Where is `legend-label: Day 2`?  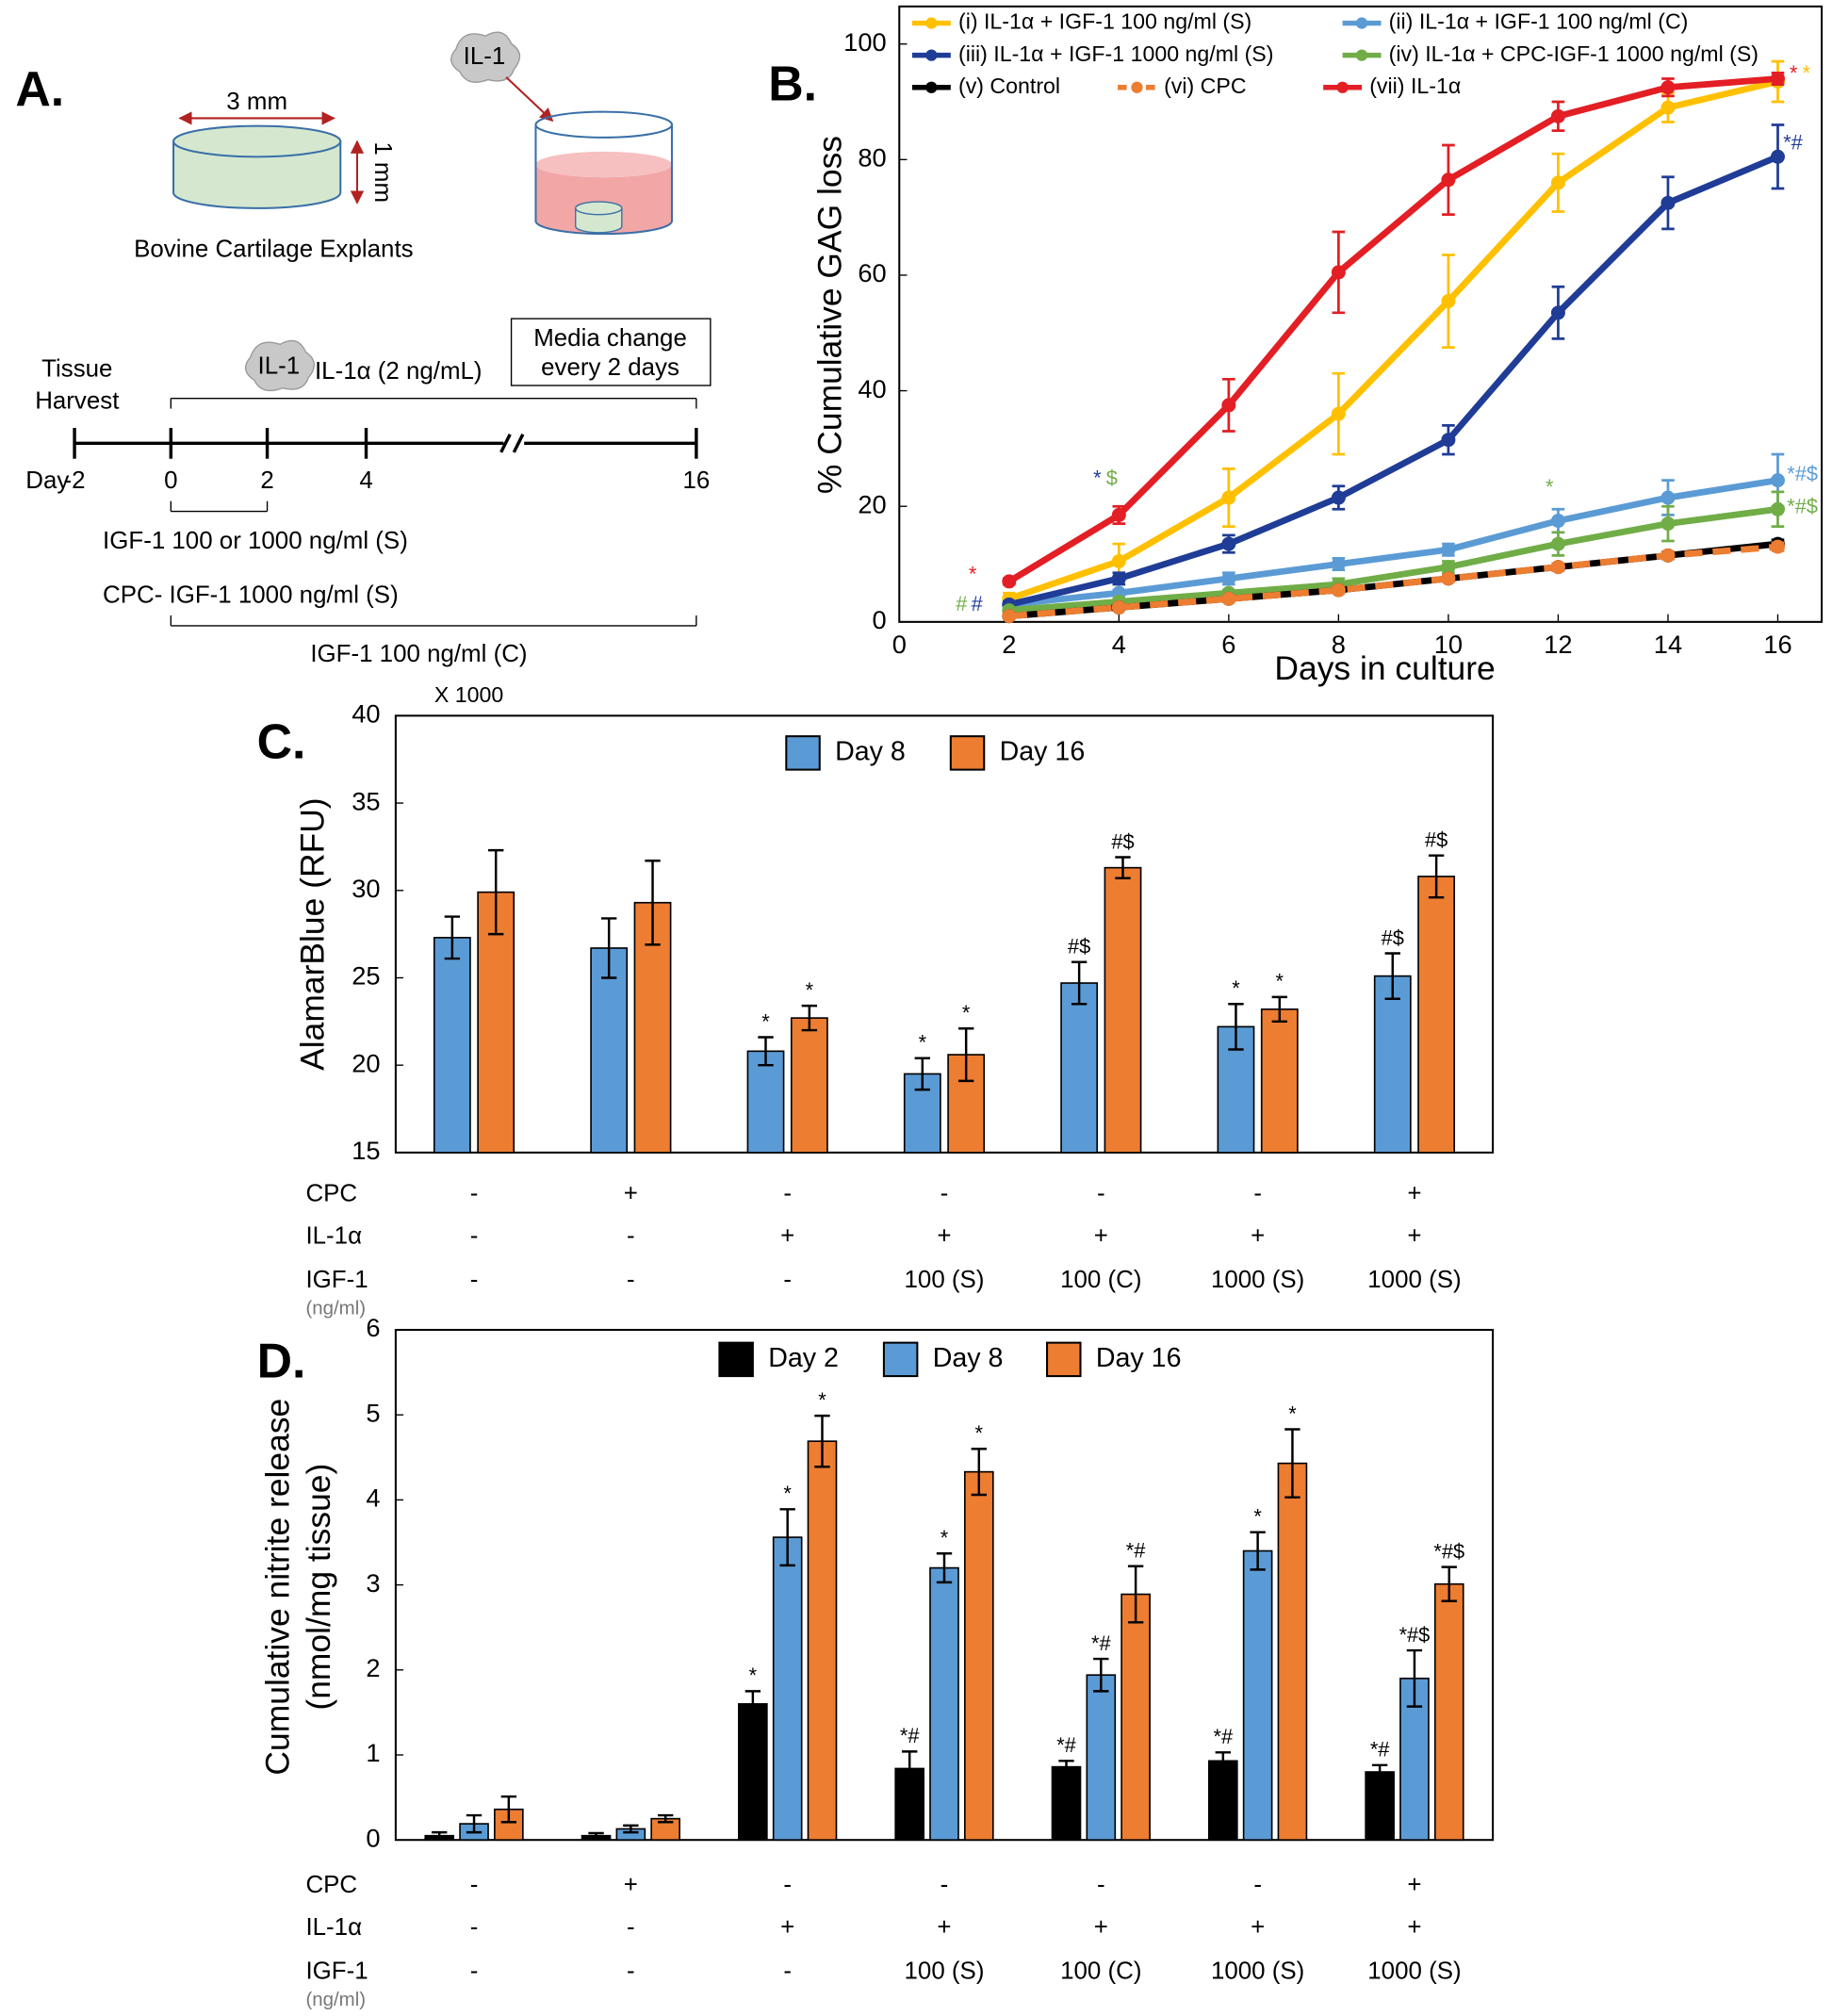
legend-label: Day 2 is located at coordinates (803, 1358).